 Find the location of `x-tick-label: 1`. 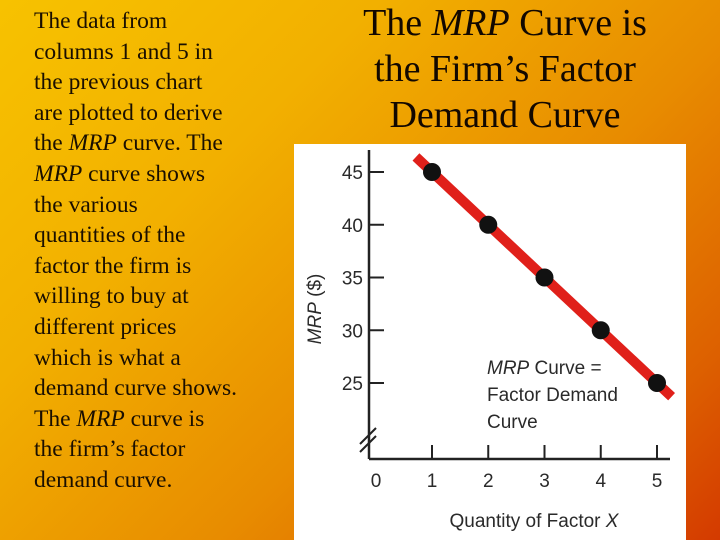

x-tick-label: 1 is located at coordinates (432, 481).